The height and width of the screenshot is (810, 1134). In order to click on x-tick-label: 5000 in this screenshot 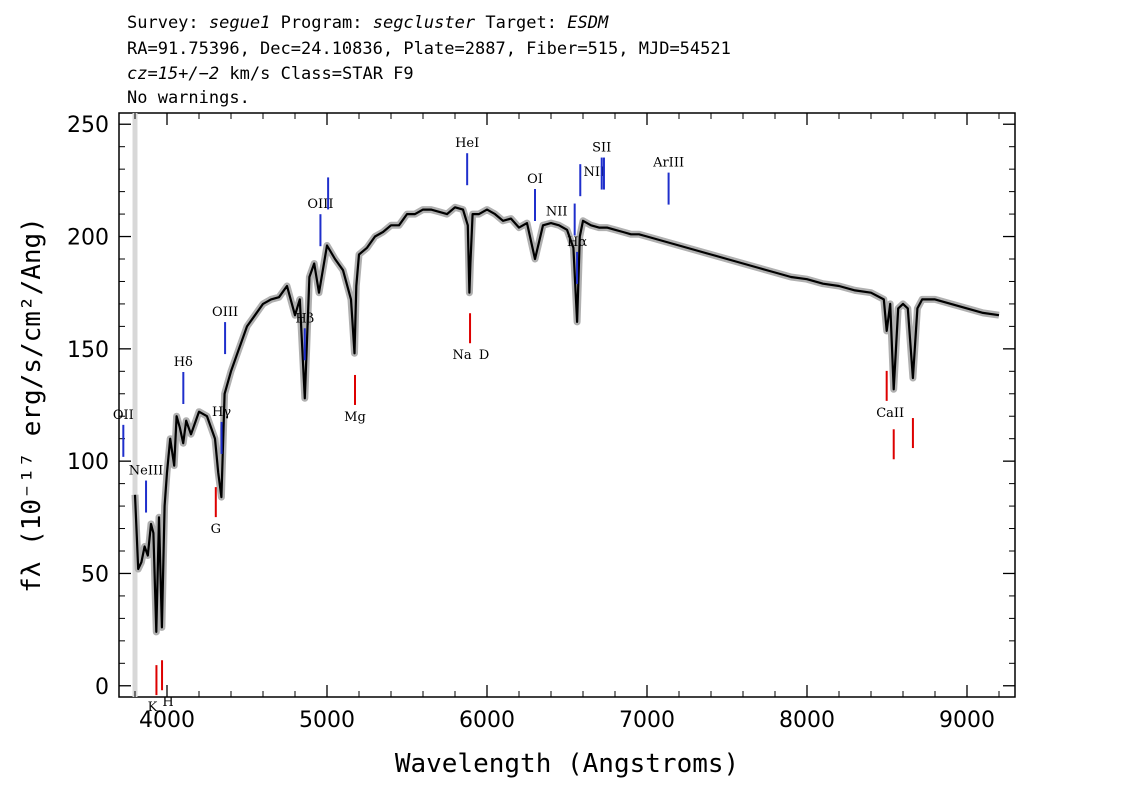, I will do `click(327, 720)`.